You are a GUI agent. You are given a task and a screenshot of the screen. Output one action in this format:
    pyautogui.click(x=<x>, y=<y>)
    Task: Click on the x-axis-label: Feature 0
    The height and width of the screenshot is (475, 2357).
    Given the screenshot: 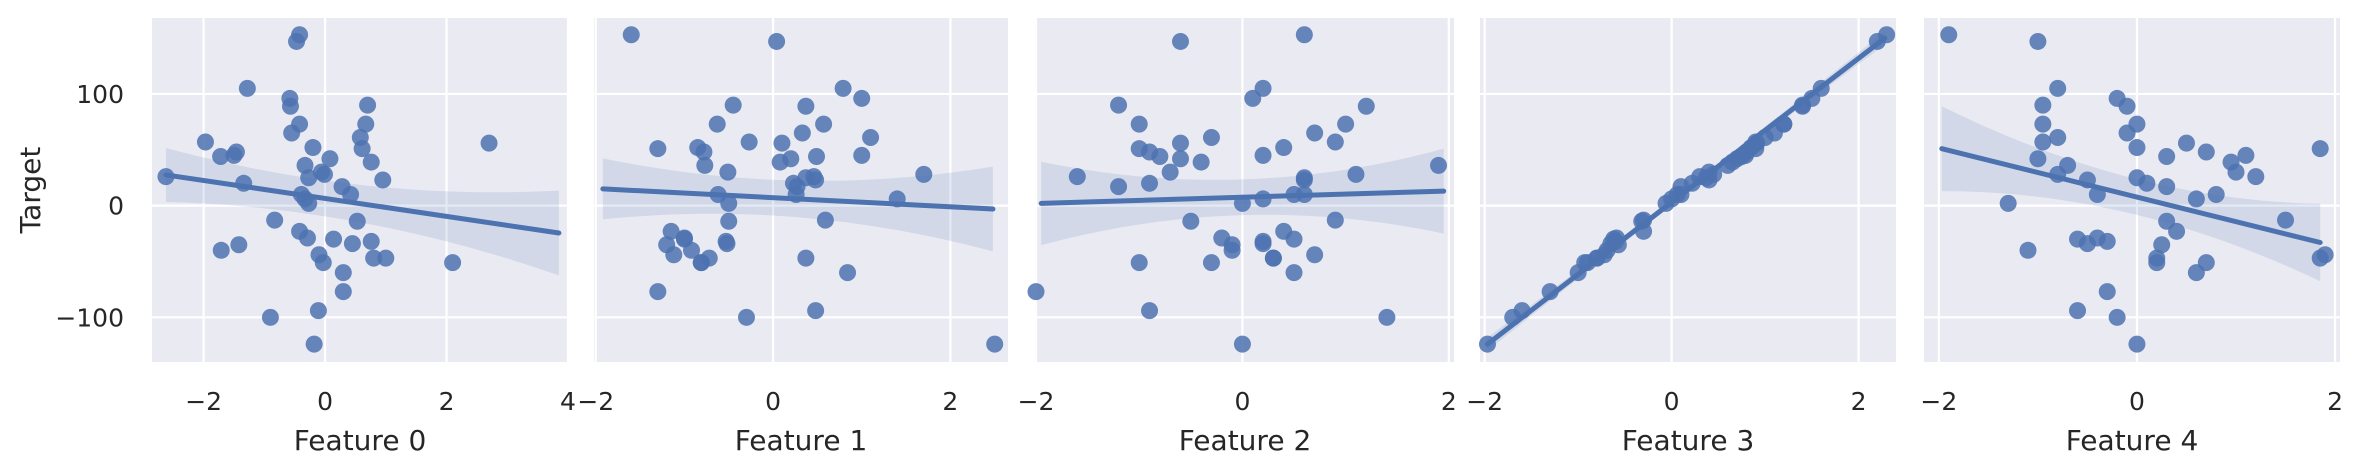 What is the action you would take?
    pyautogui.click(x=360, y=440)
    